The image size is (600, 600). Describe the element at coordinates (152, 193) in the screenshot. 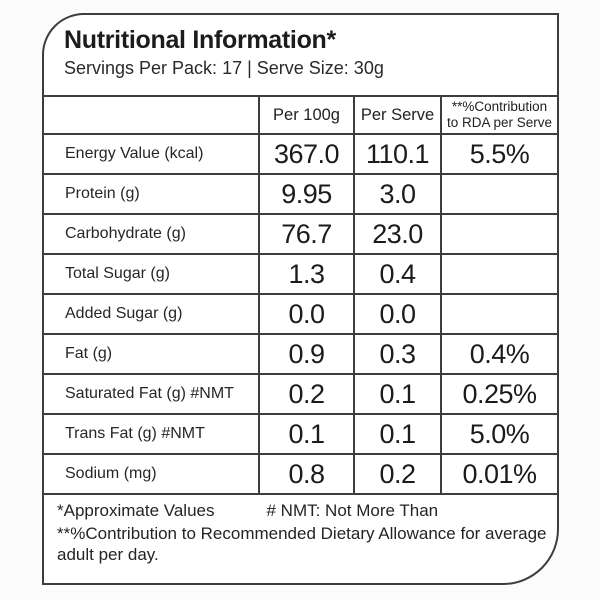

I see `row-label-protein: Protein (g)` at that location.